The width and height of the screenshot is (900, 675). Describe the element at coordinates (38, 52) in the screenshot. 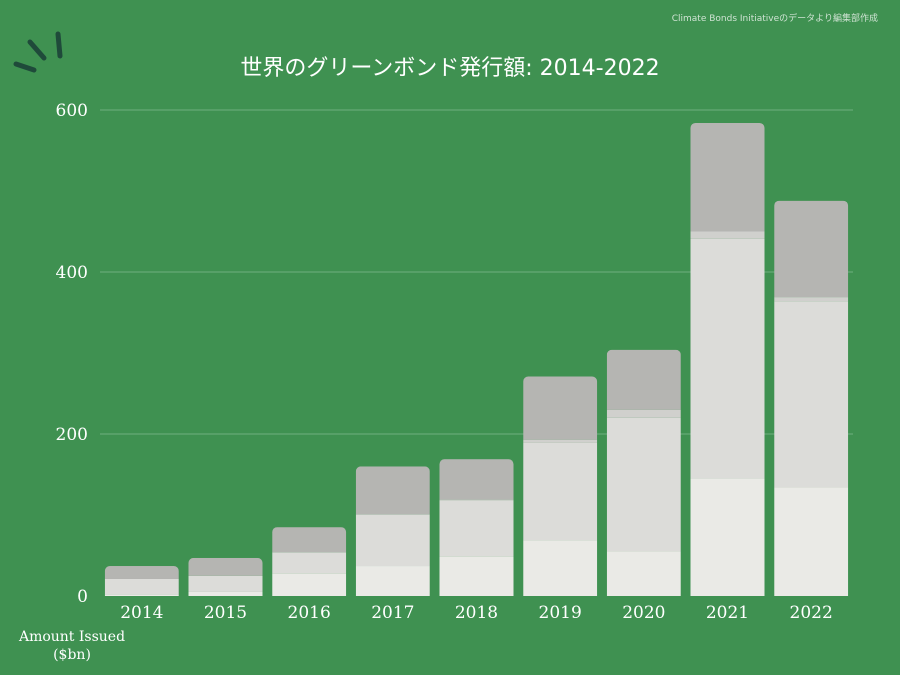

I see `decoration-strokes-icon` at that location.